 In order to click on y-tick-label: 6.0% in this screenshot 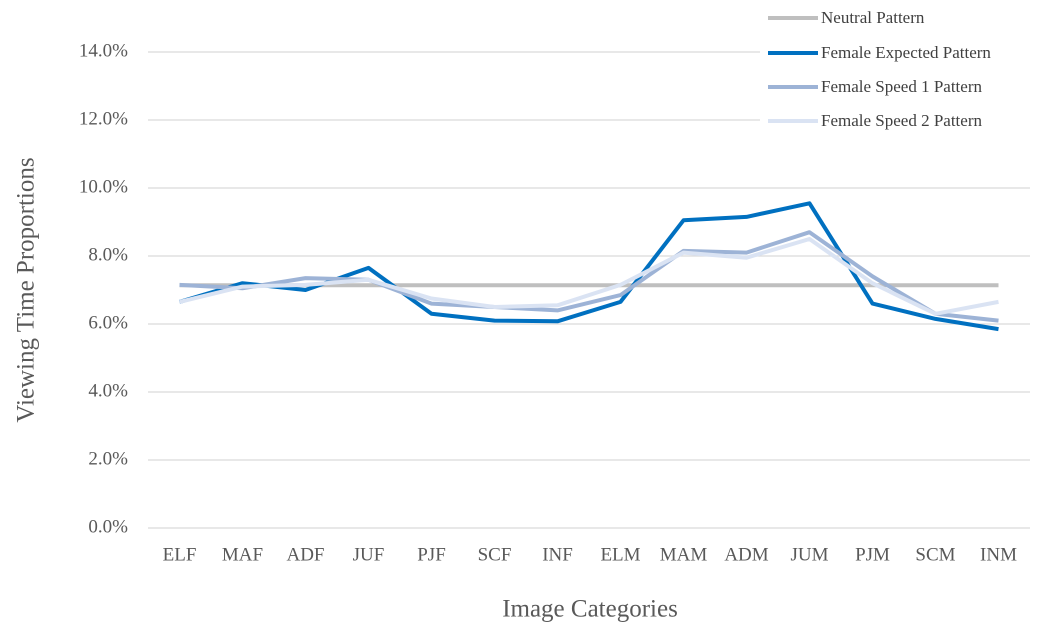, I will do `click(108, 322)`.